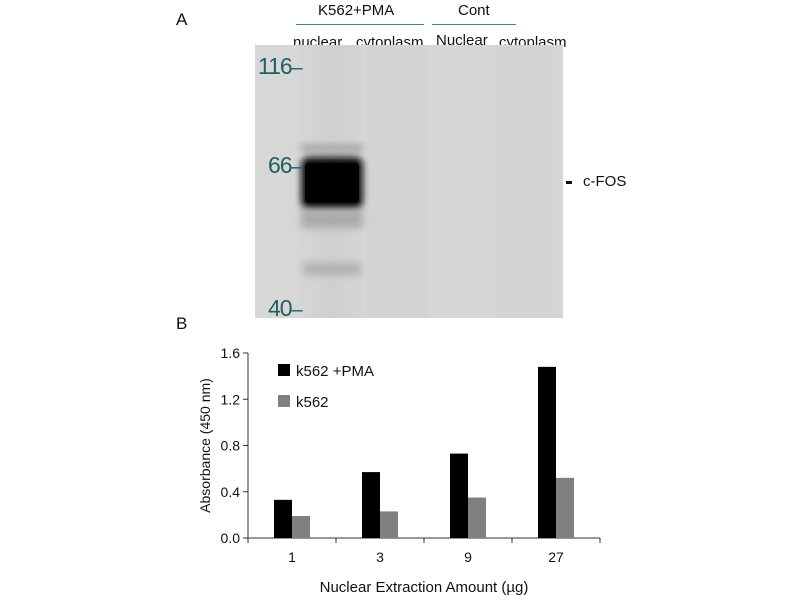 The width and height of the screenshot is (800, 600). What do you see at coordinates (556, 557) in the screenshot?
I see `x-tick-label: 27` at bounding box center [556, 557].